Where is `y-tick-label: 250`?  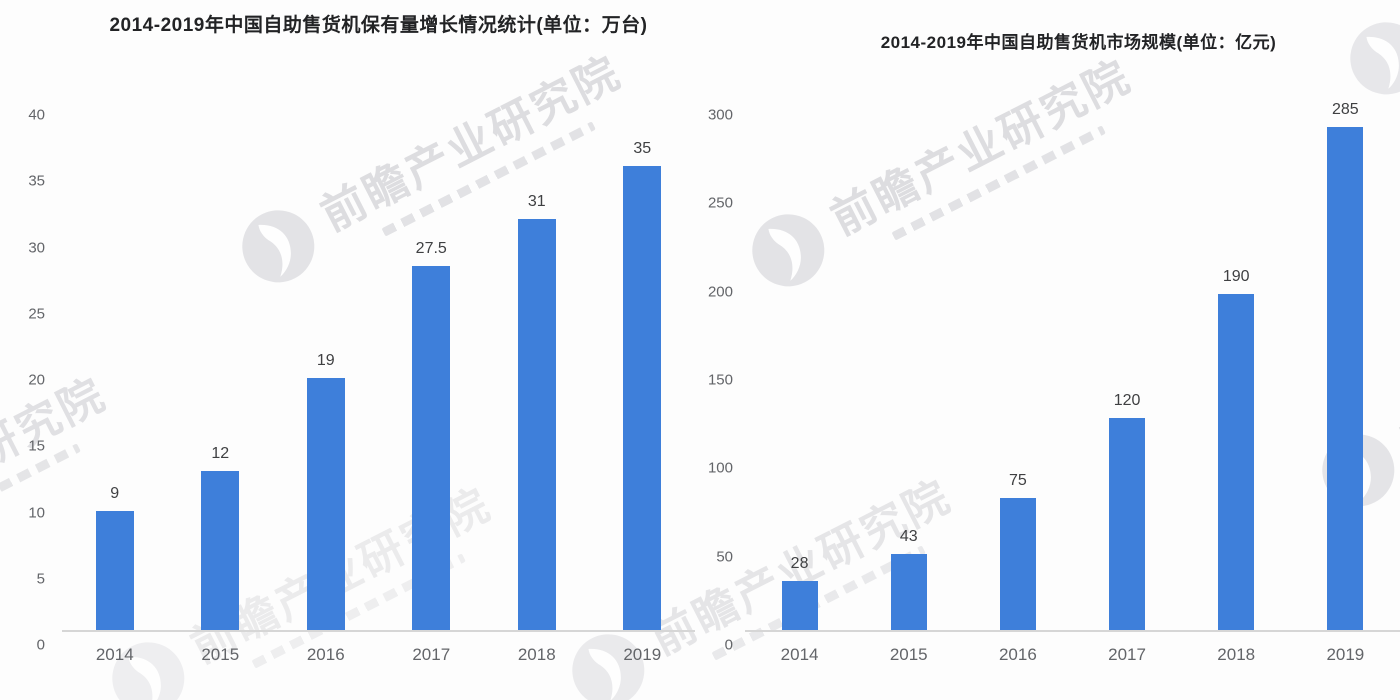
y-tick-label: 250 is located at coordinates (720, 203).